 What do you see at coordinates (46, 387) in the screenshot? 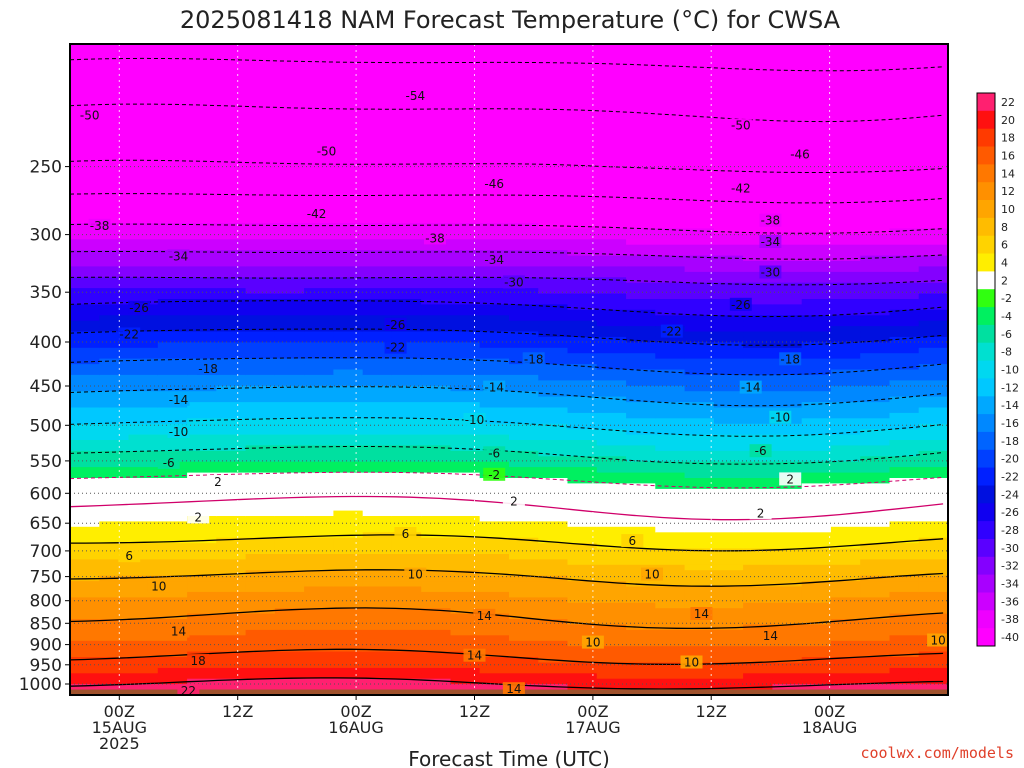
I see `y-tick-label: 450` at bounding box center [46, 387].